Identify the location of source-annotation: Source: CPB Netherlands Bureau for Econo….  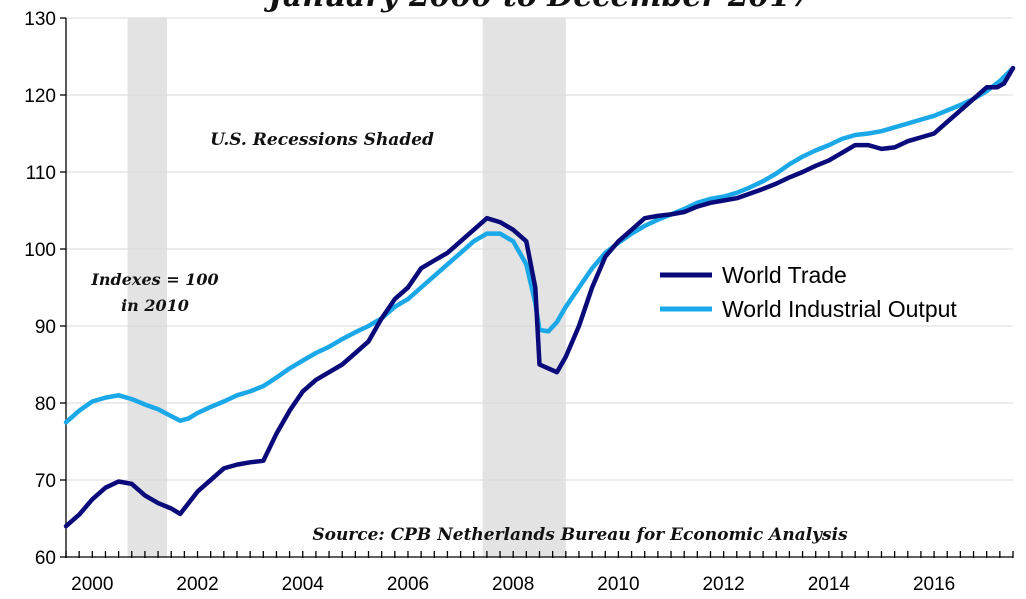
(580, 535).